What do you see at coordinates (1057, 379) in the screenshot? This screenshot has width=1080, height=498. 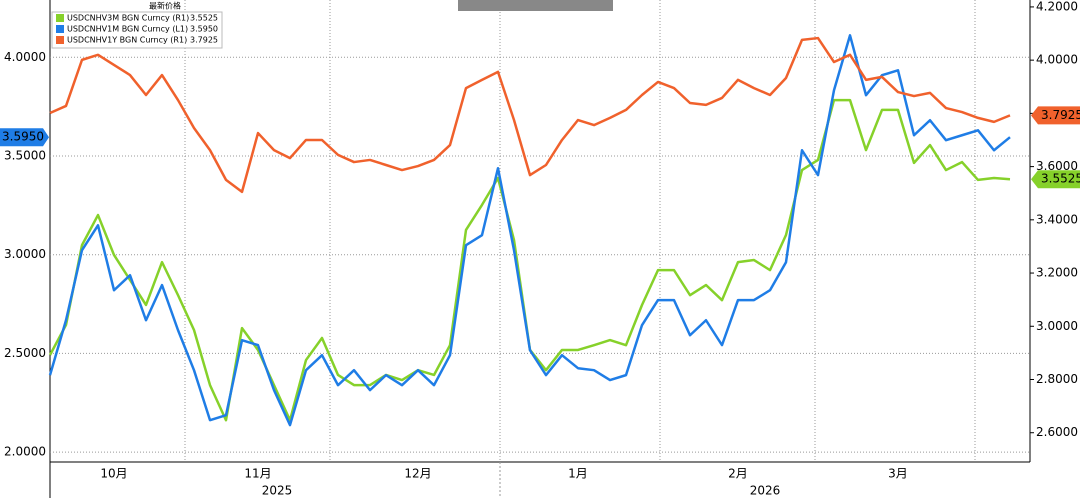 I see `y2-tick-label: 2.8000` at bounding box center [1057, 379].